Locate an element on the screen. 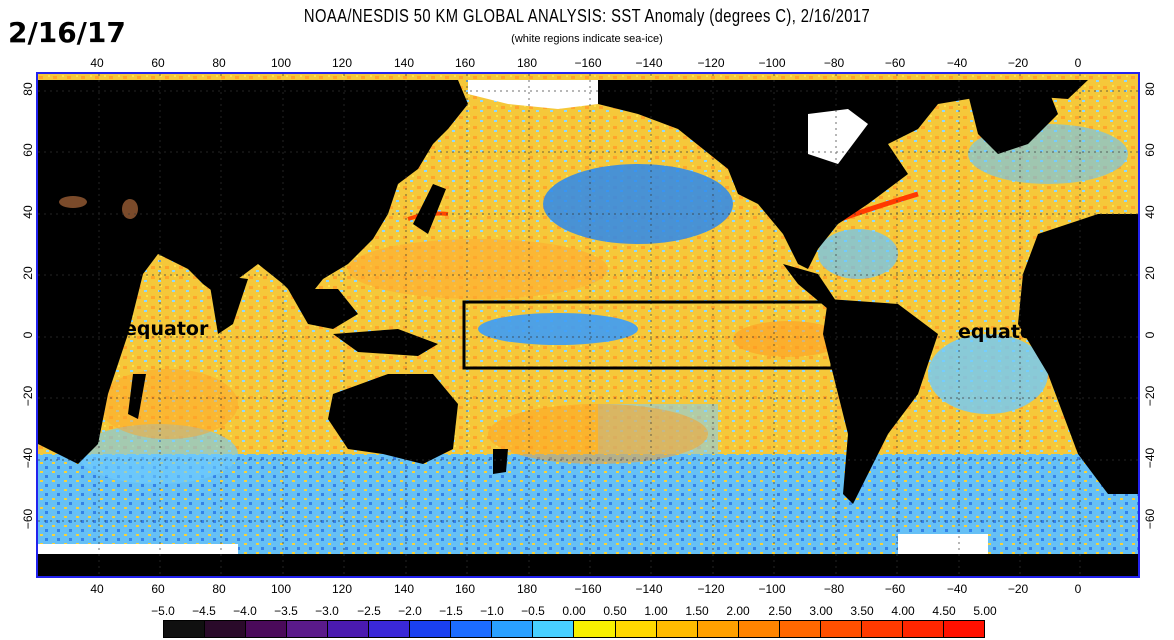 The height and width of the screenshot is (640, 1174). colorbar-label: 3.00 is located at coordinates (821, 611).